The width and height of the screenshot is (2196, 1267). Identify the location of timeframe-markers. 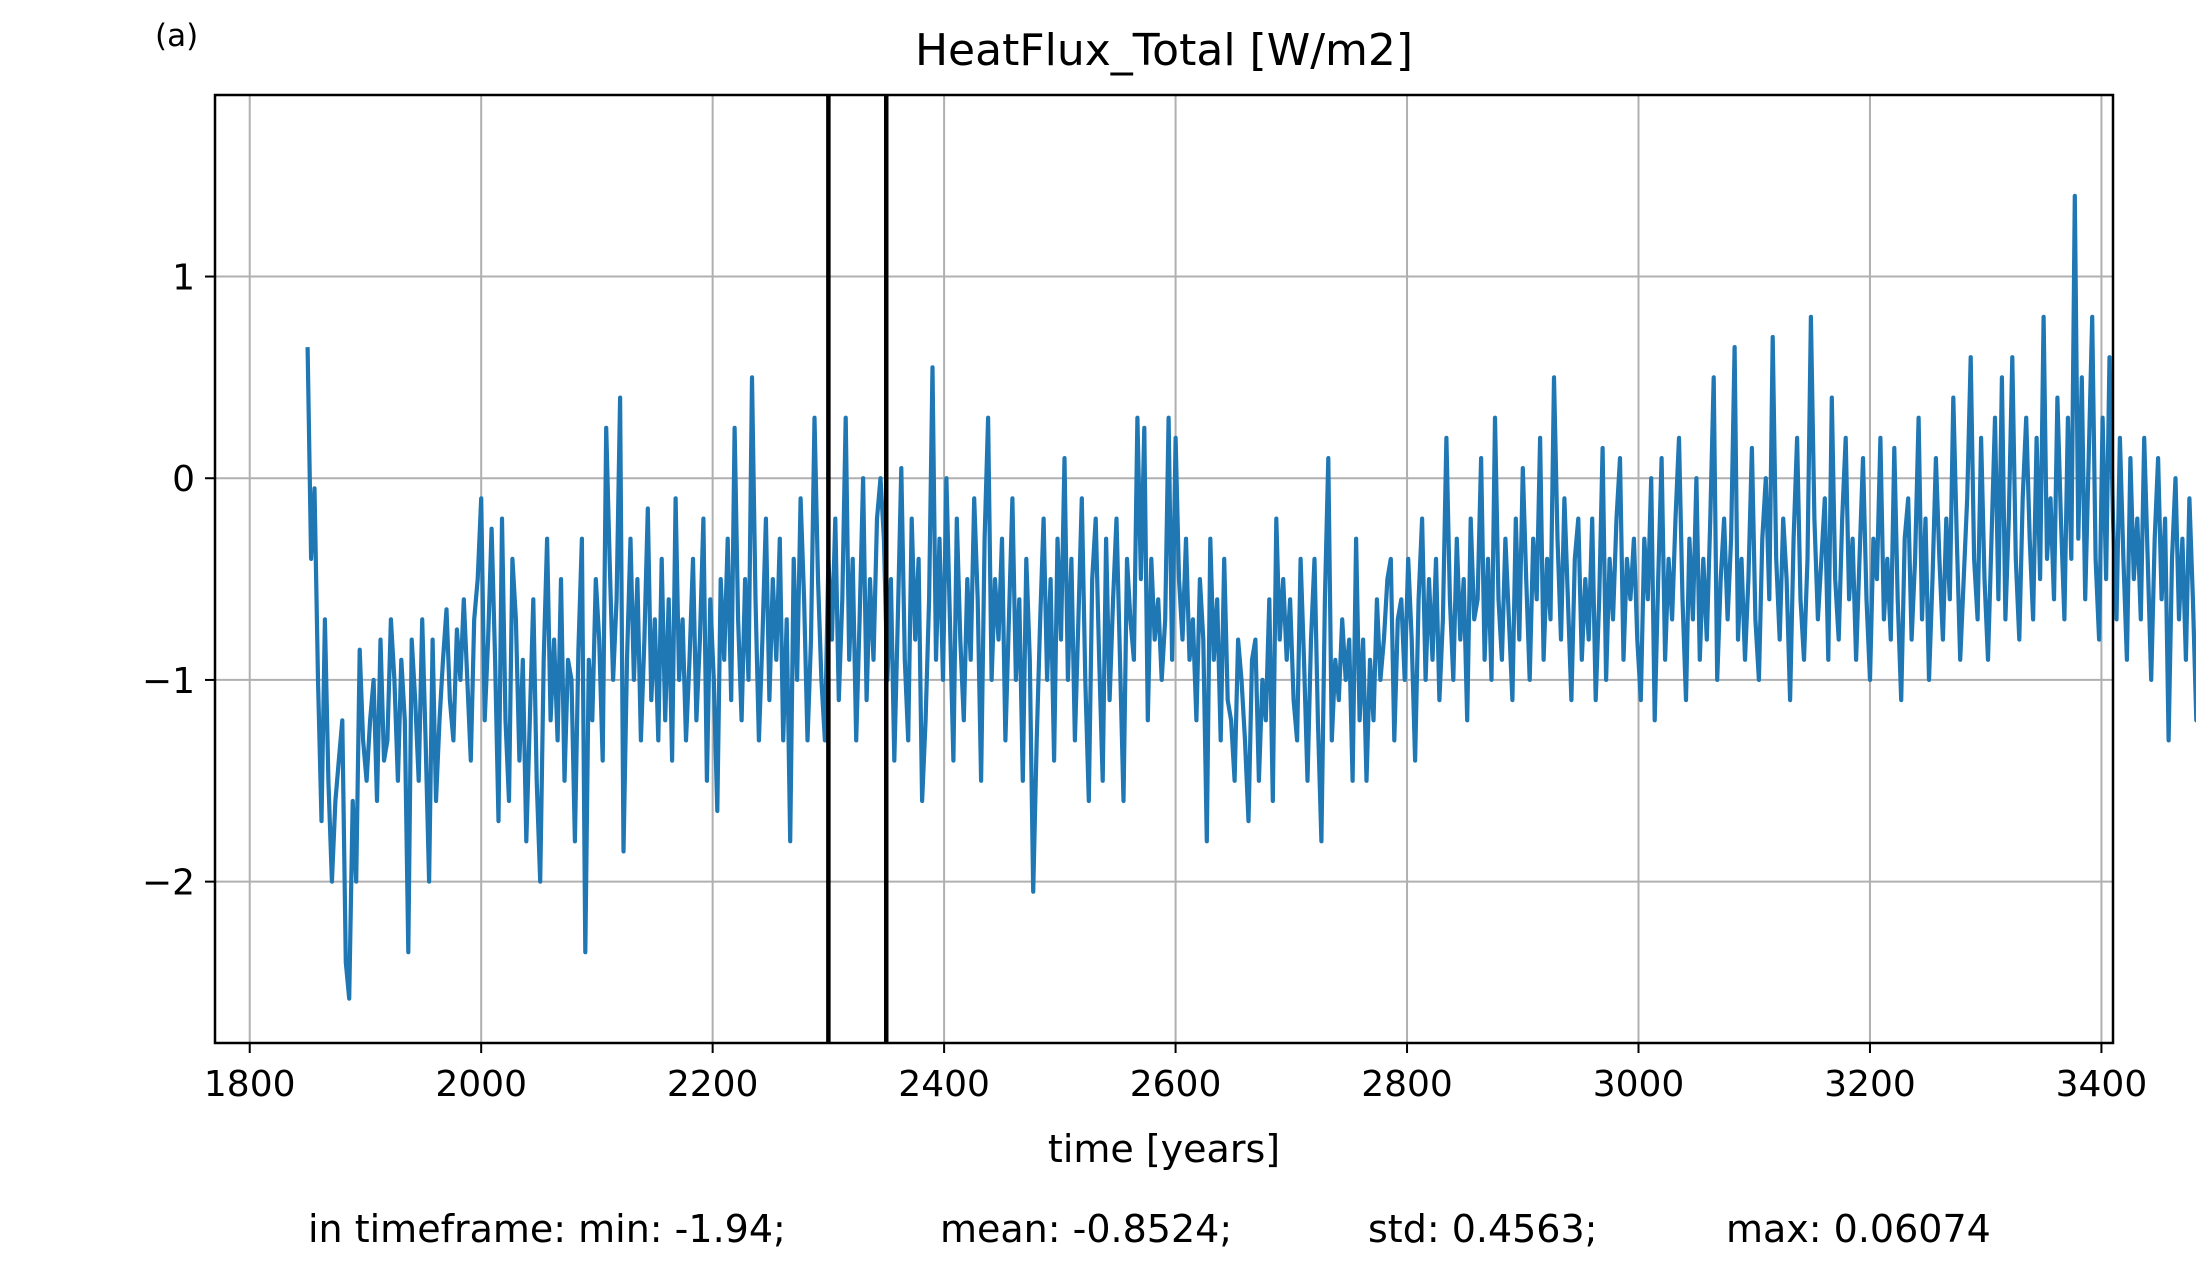
(857, 569).